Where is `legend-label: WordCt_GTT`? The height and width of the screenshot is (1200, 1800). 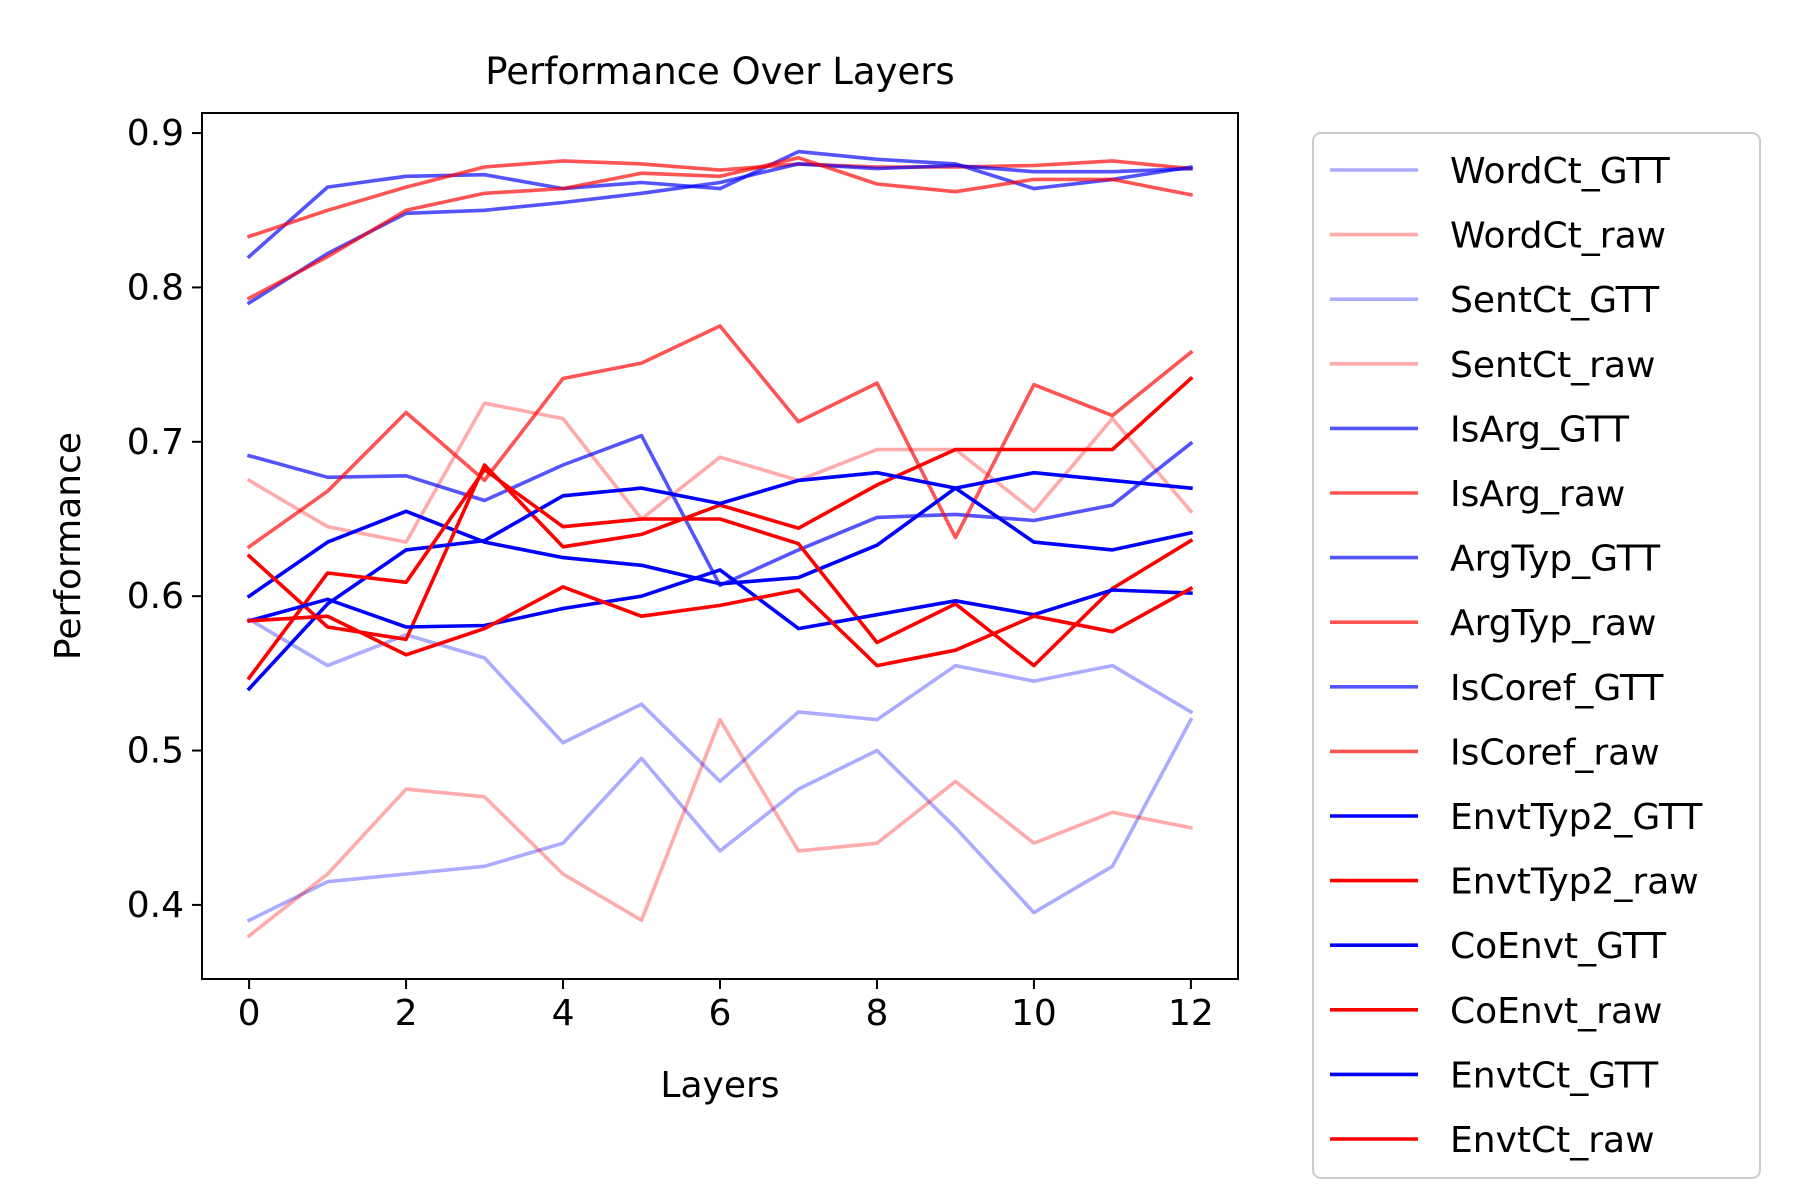
legend-label: WordCt_GTT is located at coordinates (1560, 171).